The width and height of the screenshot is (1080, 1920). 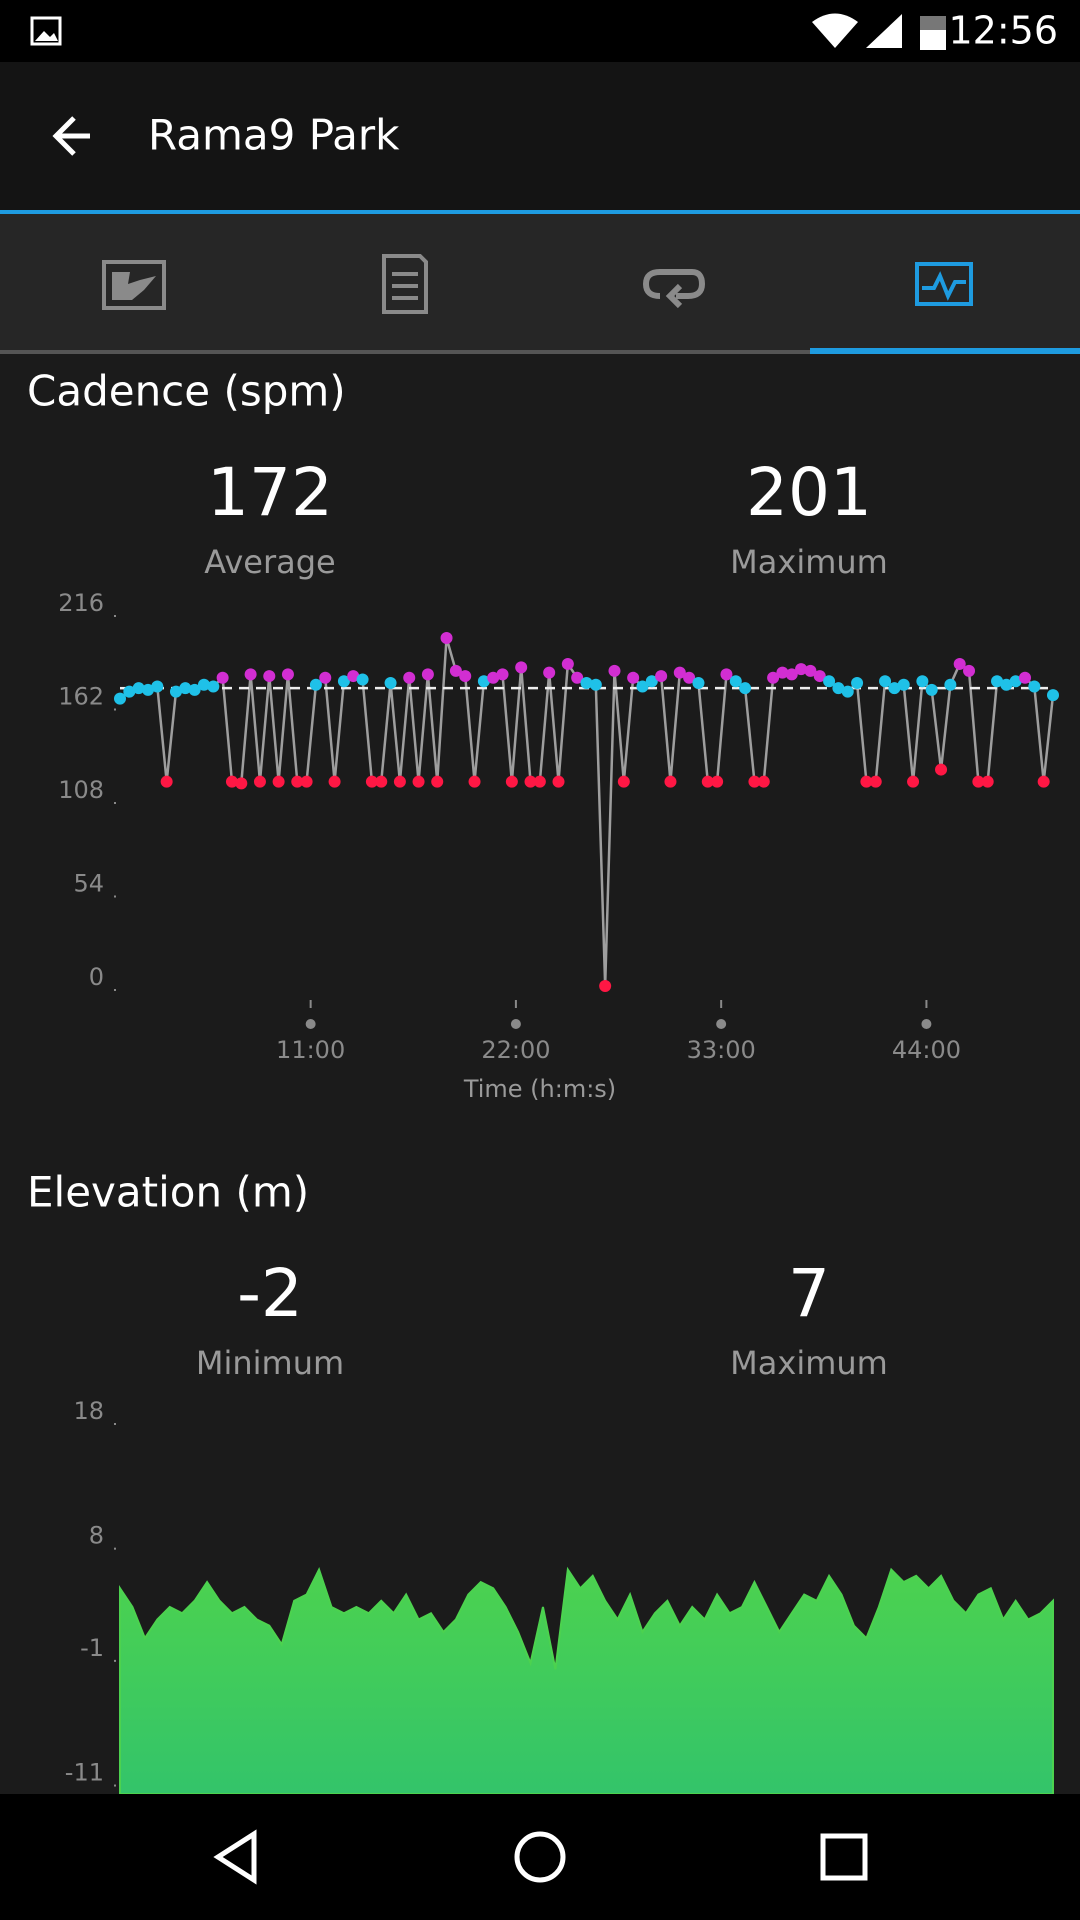 What do you see at coordinates (168, 1192) in the screenshot?
I see `section-title: Elevation (m)` at bounding box center [168, 1192].